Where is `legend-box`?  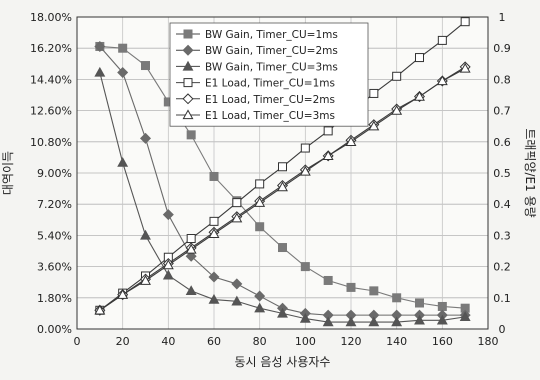 legend-box is located at coordinates (269, 74).